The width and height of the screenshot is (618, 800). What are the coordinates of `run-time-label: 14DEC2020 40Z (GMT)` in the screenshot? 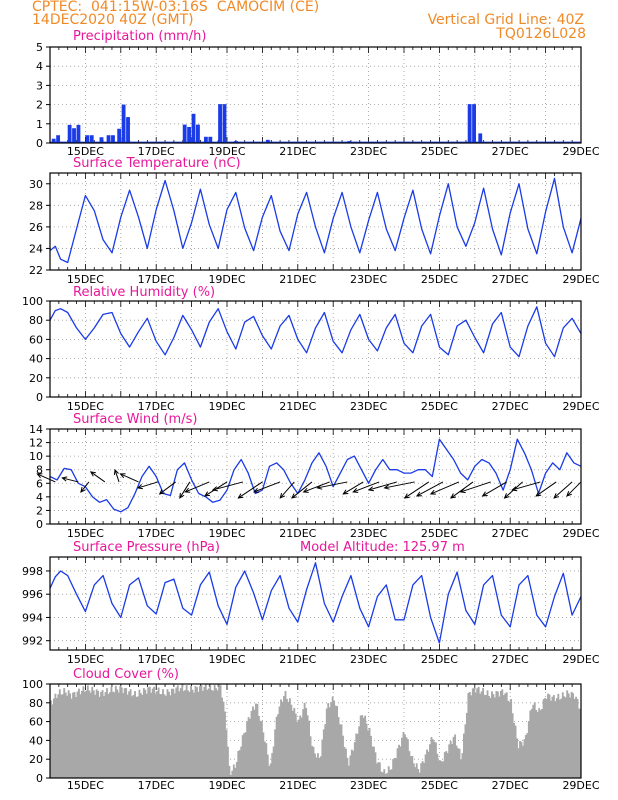 It's located at (113, 20).